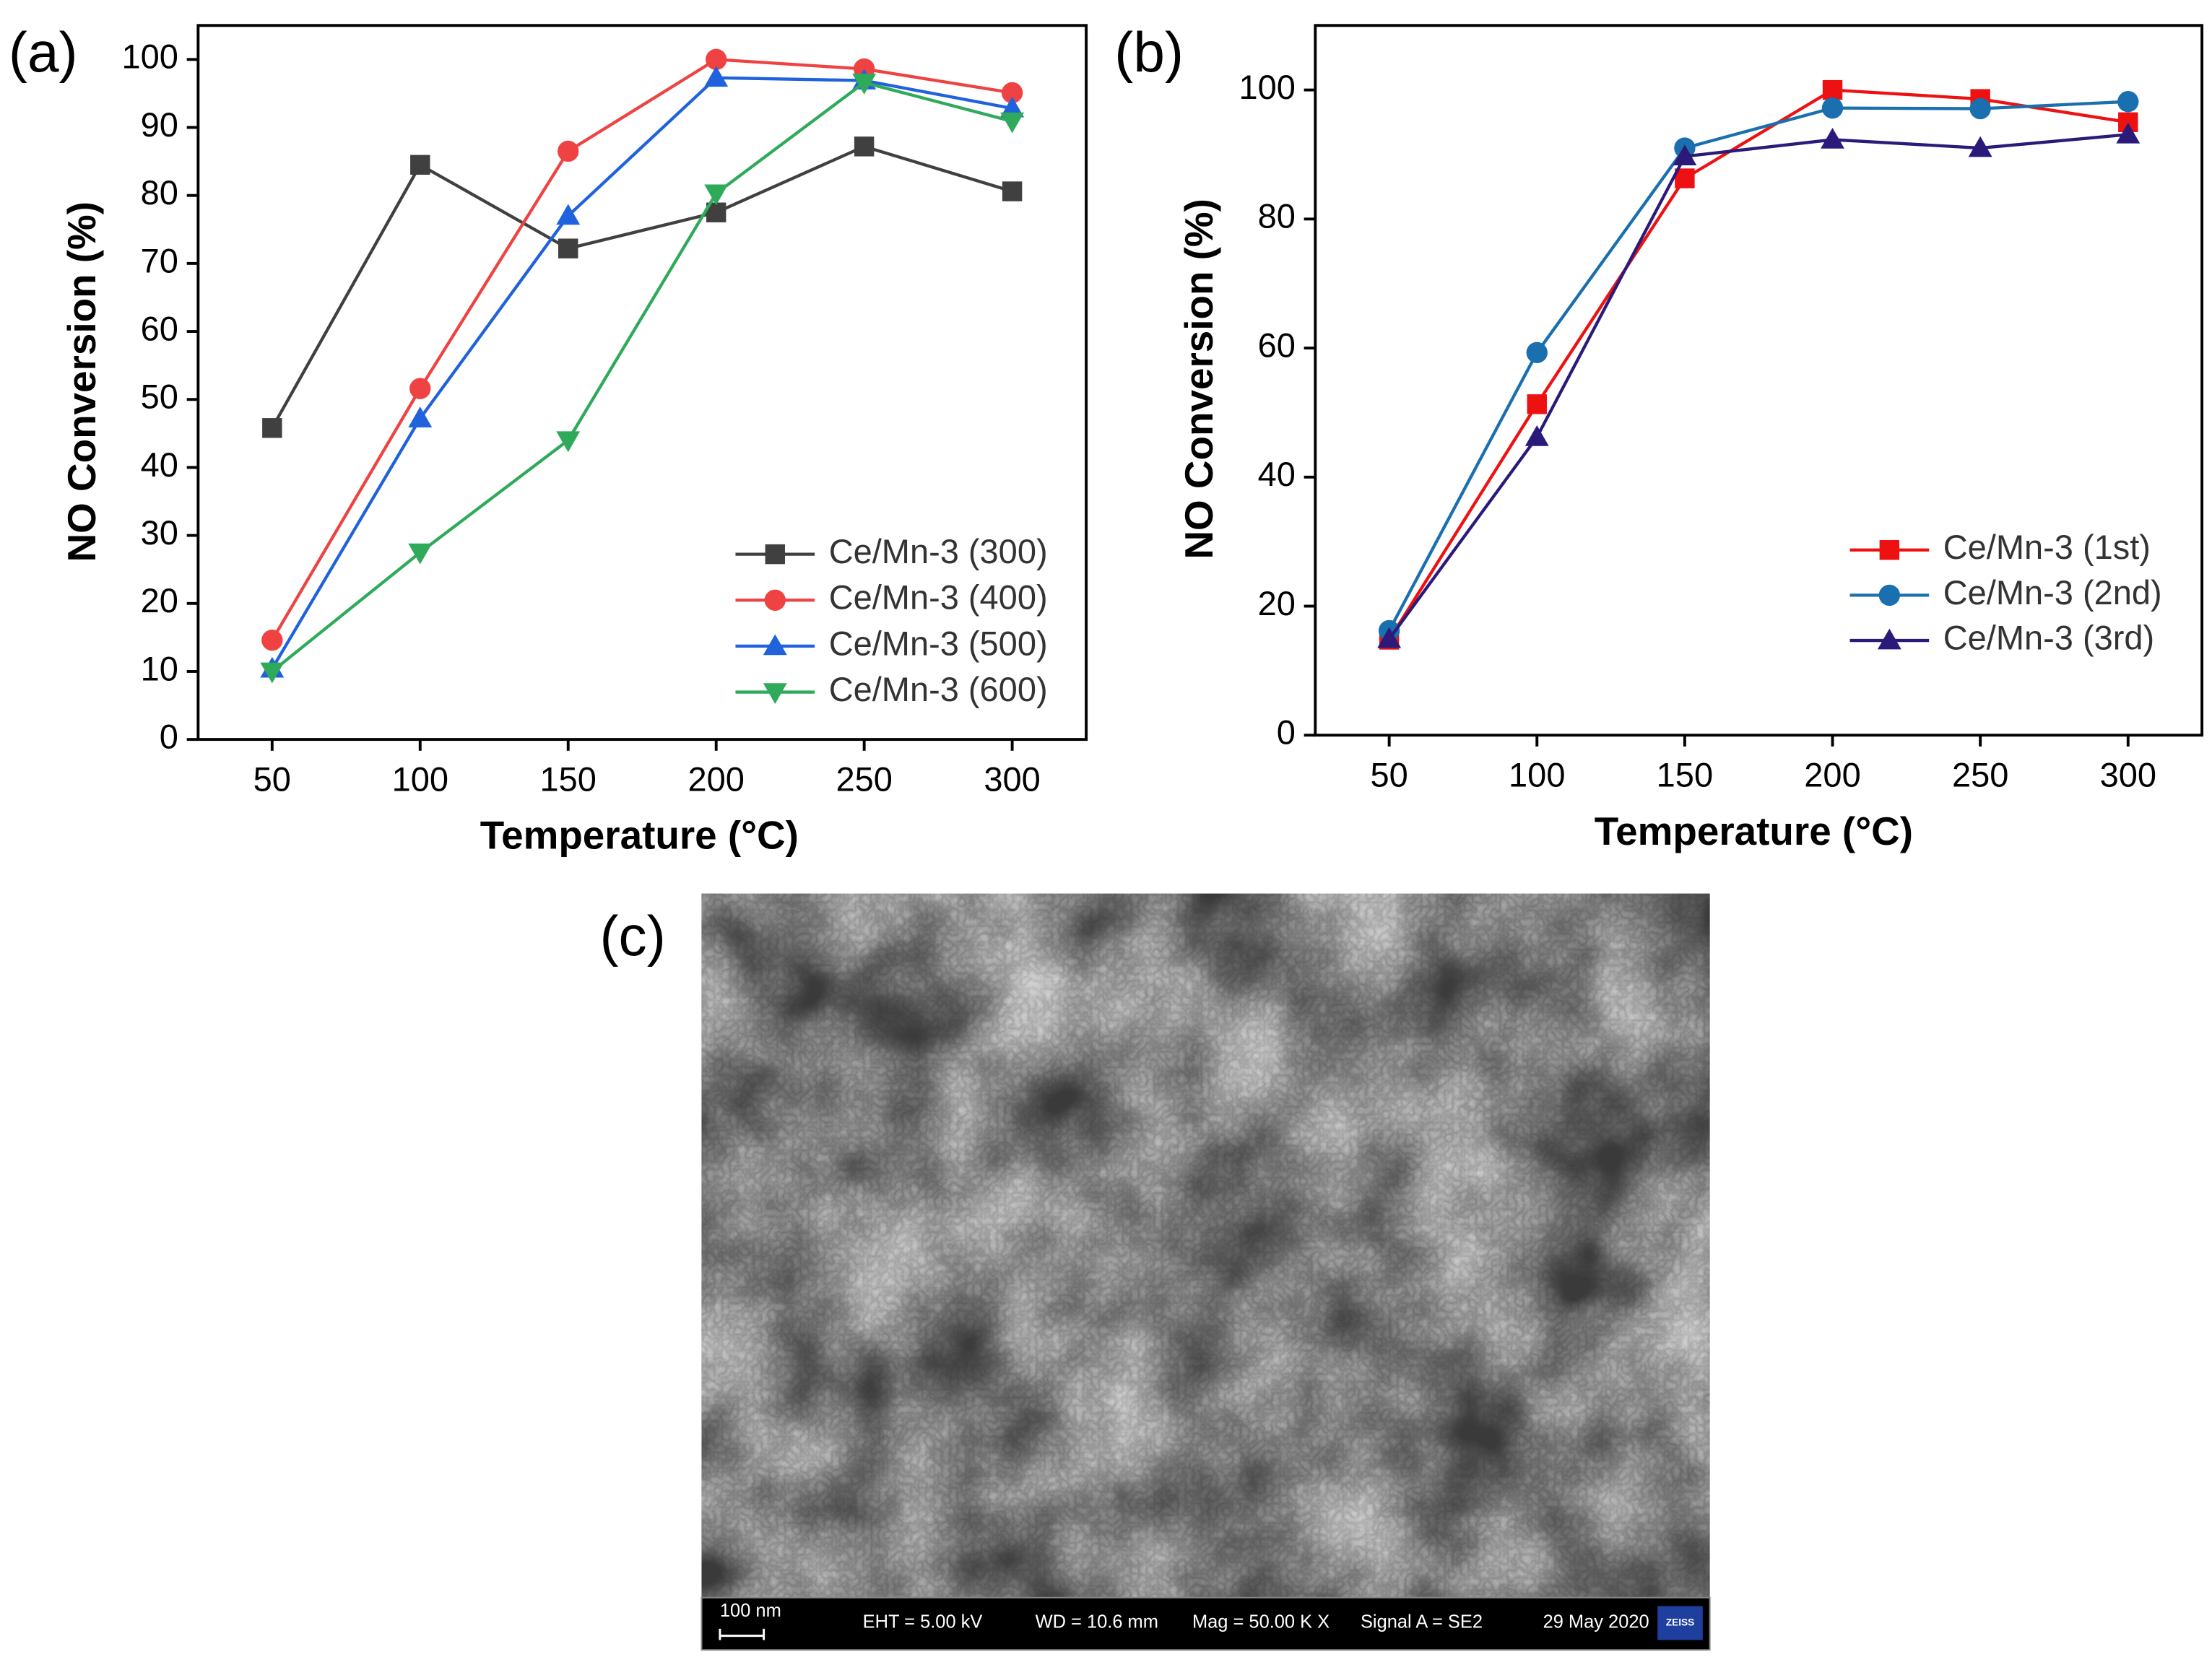 The width and height of the screenshot is (2212, 1657). I want to click on y-tick-label: 50, so click(160, 397).